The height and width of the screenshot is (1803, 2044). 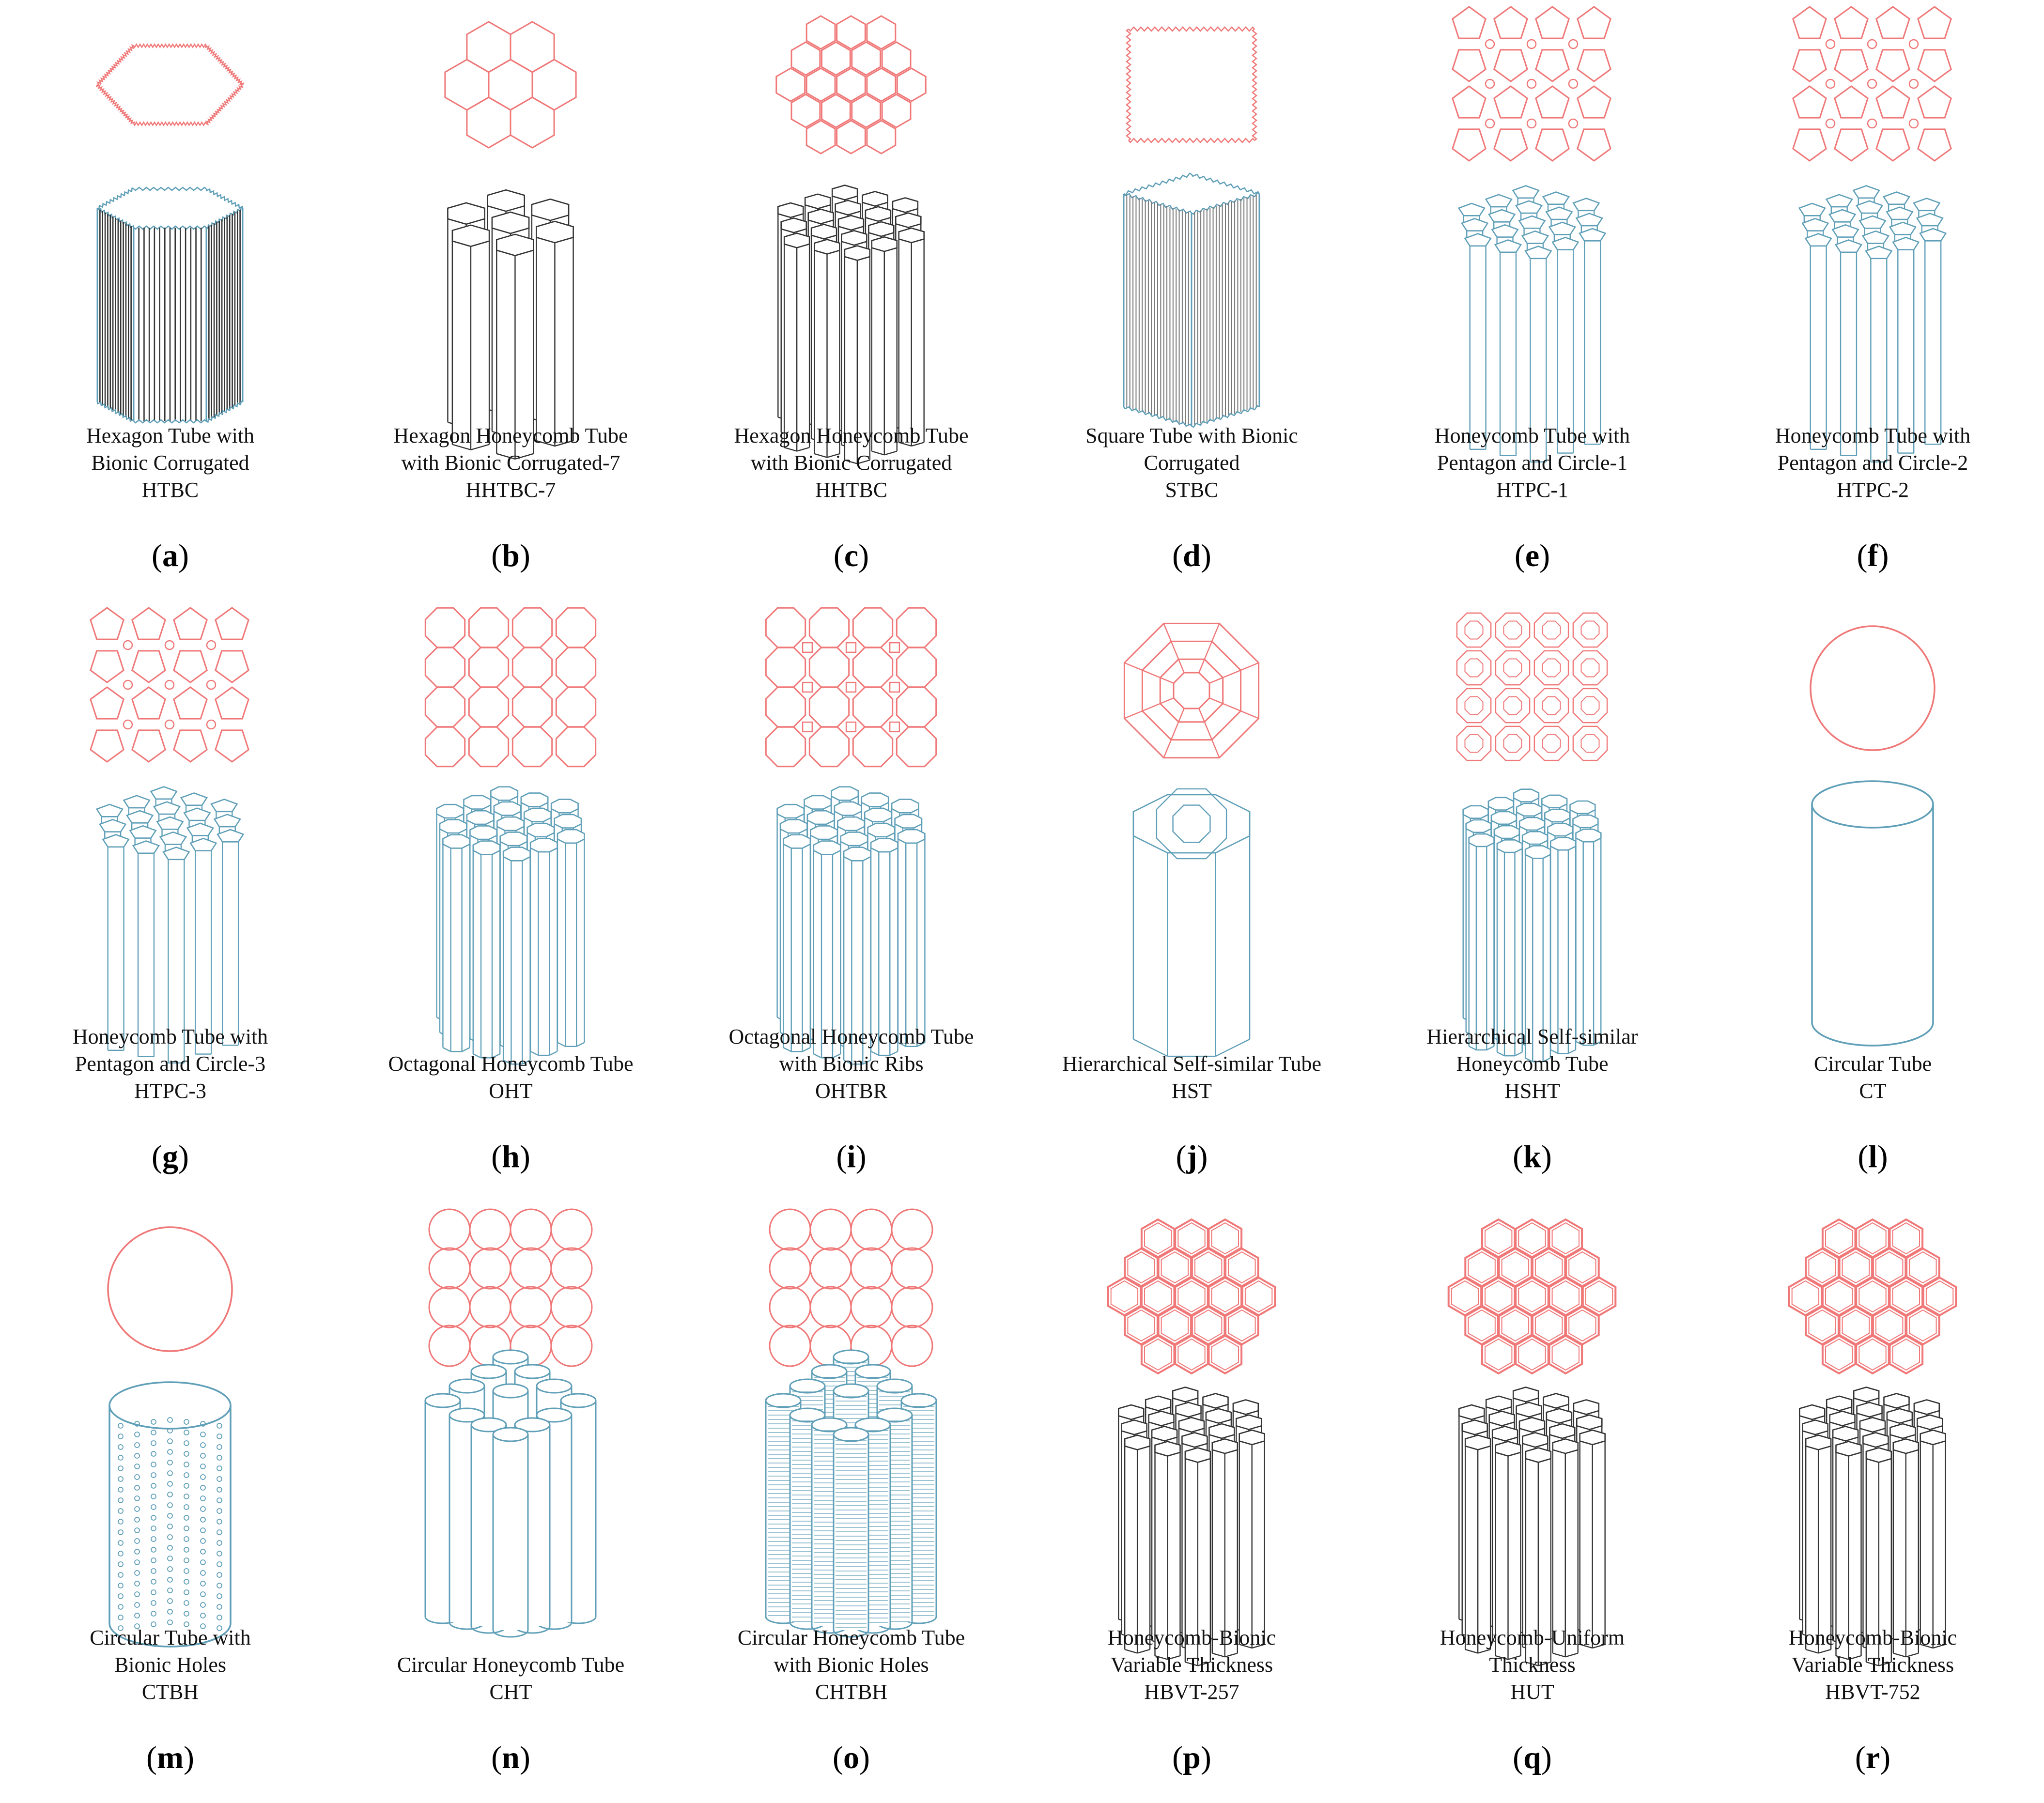 I want to click on panel-d: Square Tube with Bionic Corrugated STBC (d), so click(x=1192, y=300).